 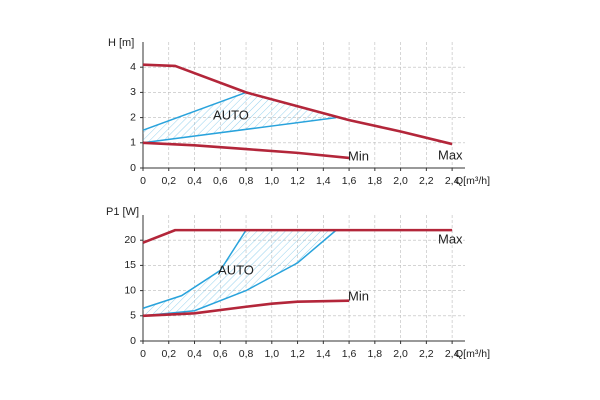 I want to click on auto-zone-hatch, so click(x=240, y=273).